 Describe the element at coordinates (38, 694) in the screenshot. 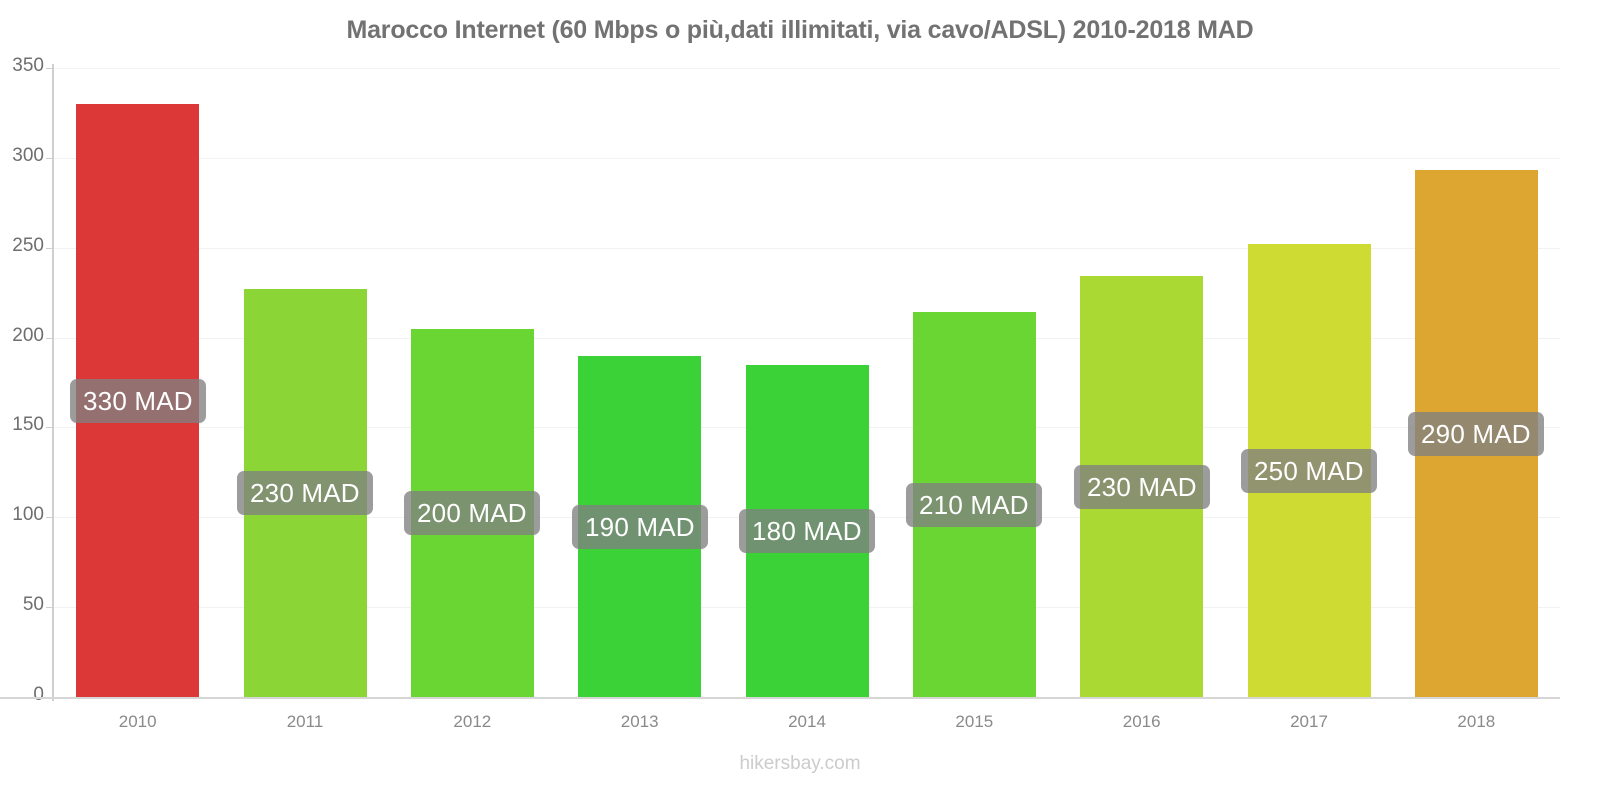

I see `y-tick-label: 0` at that location.